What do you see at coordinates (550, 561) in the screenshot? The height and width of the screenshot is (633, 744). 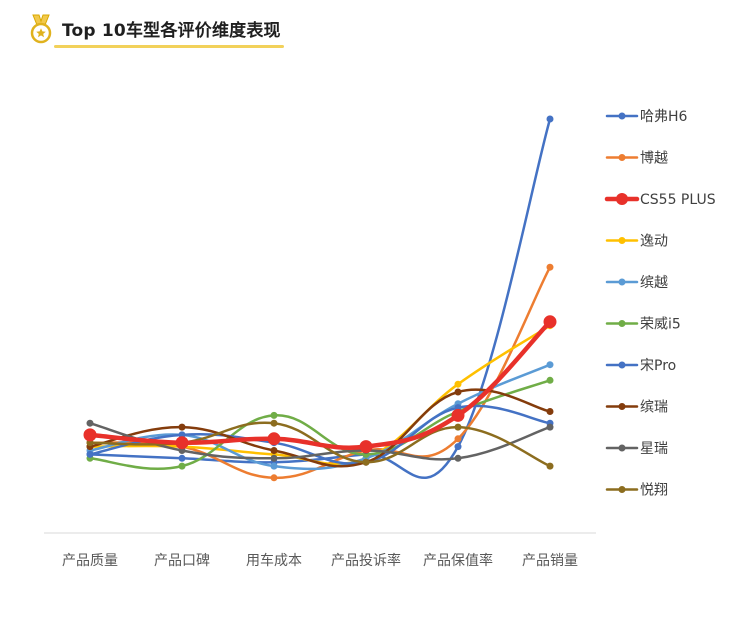 I see `x-tick-label: 产品销量` at bounding box center [550, 561].